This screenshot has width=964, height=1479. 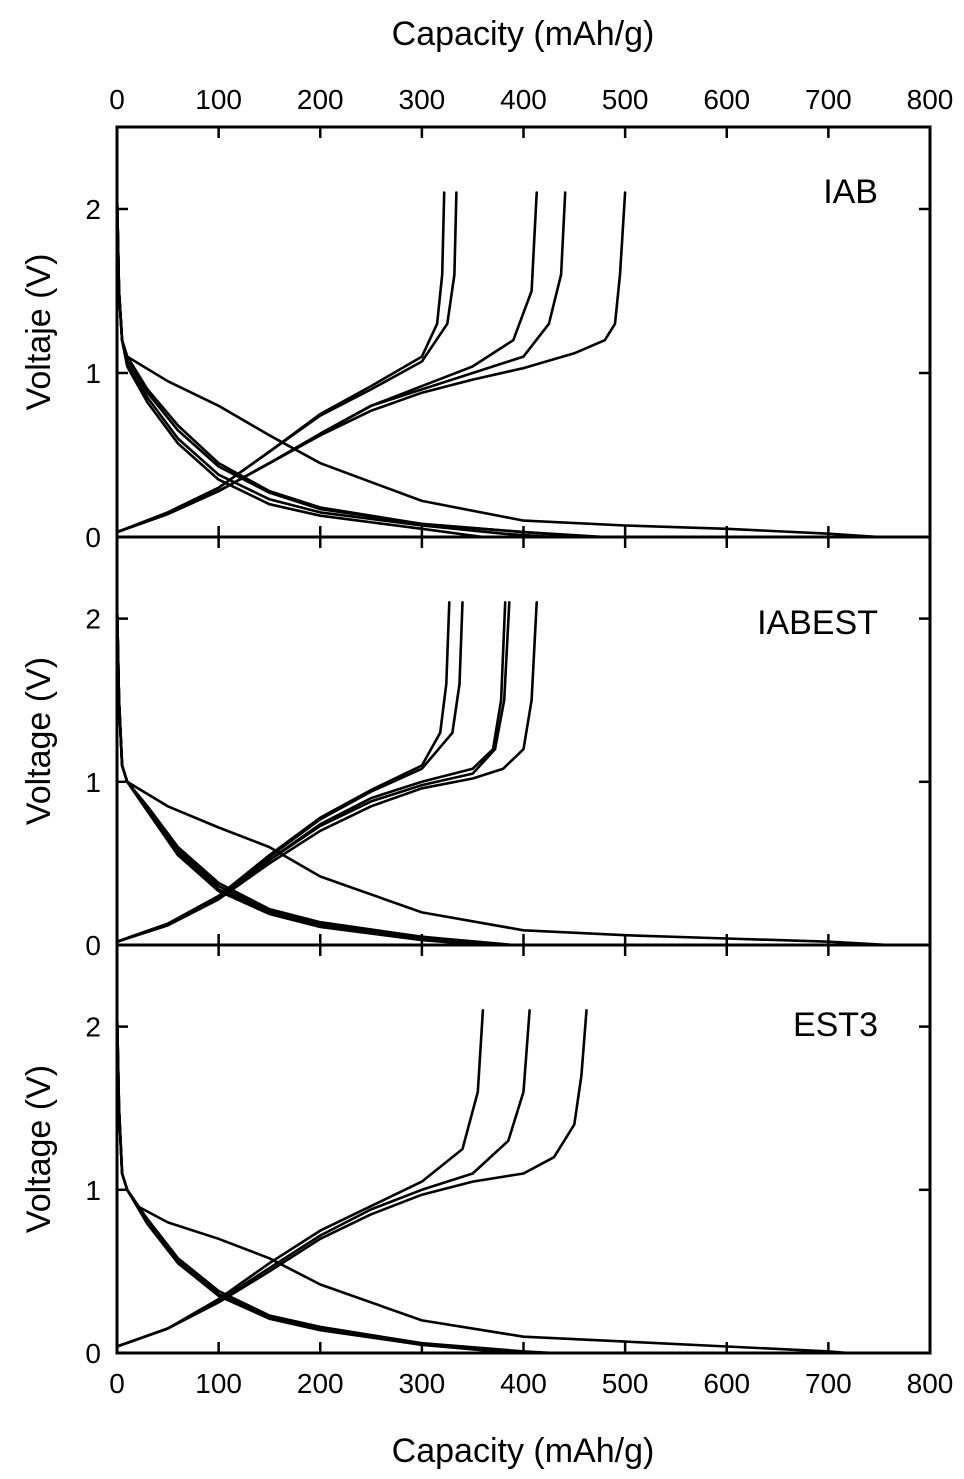 What do you see at coordinates (117, 99) in the screenshot?
I see `x-tick-label-top: 0` at bounding box center [117, 99].